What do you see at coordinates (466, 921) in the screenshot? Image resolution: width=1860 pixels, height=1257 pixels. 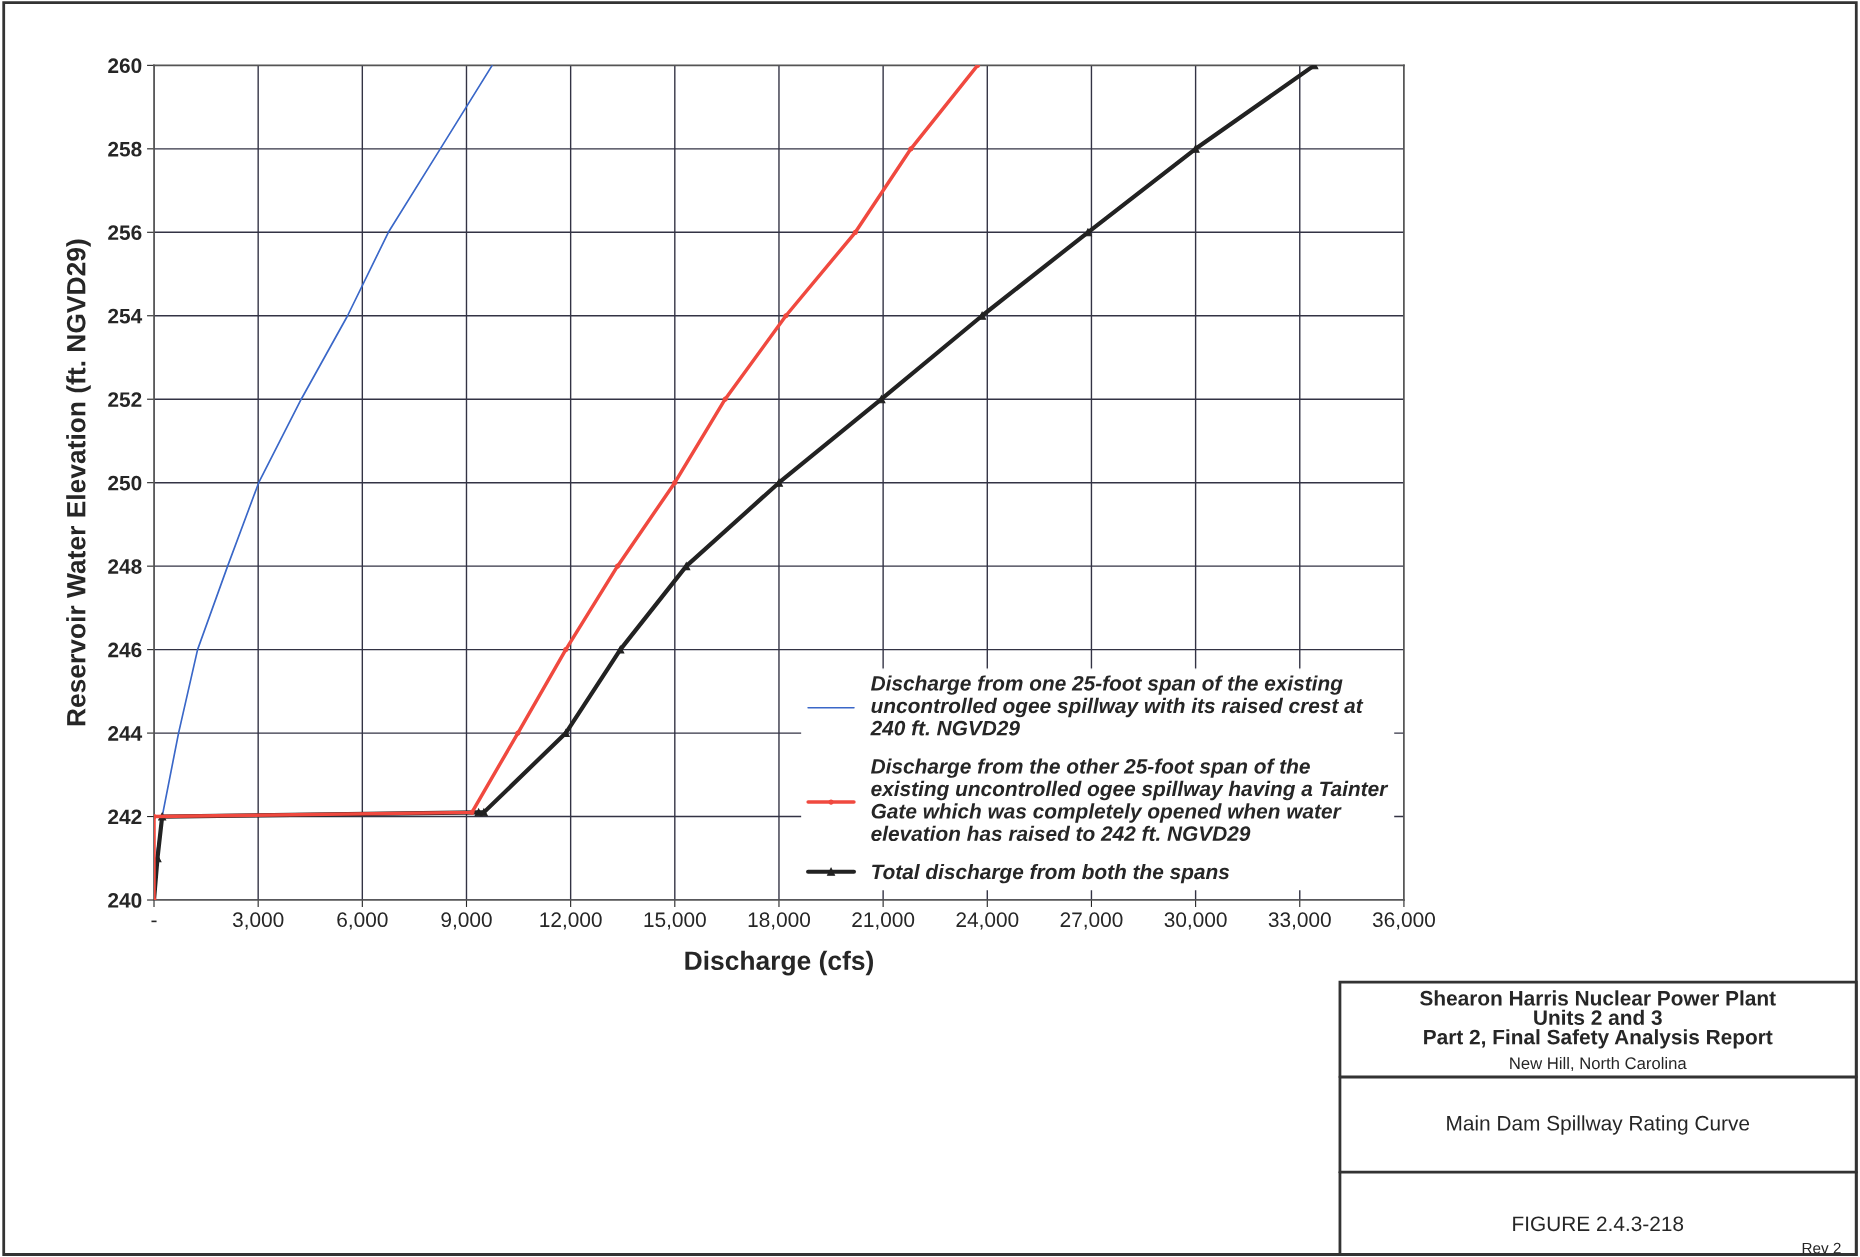 I see `x-tick-label: 9,000` at bounding box center [466, 921].